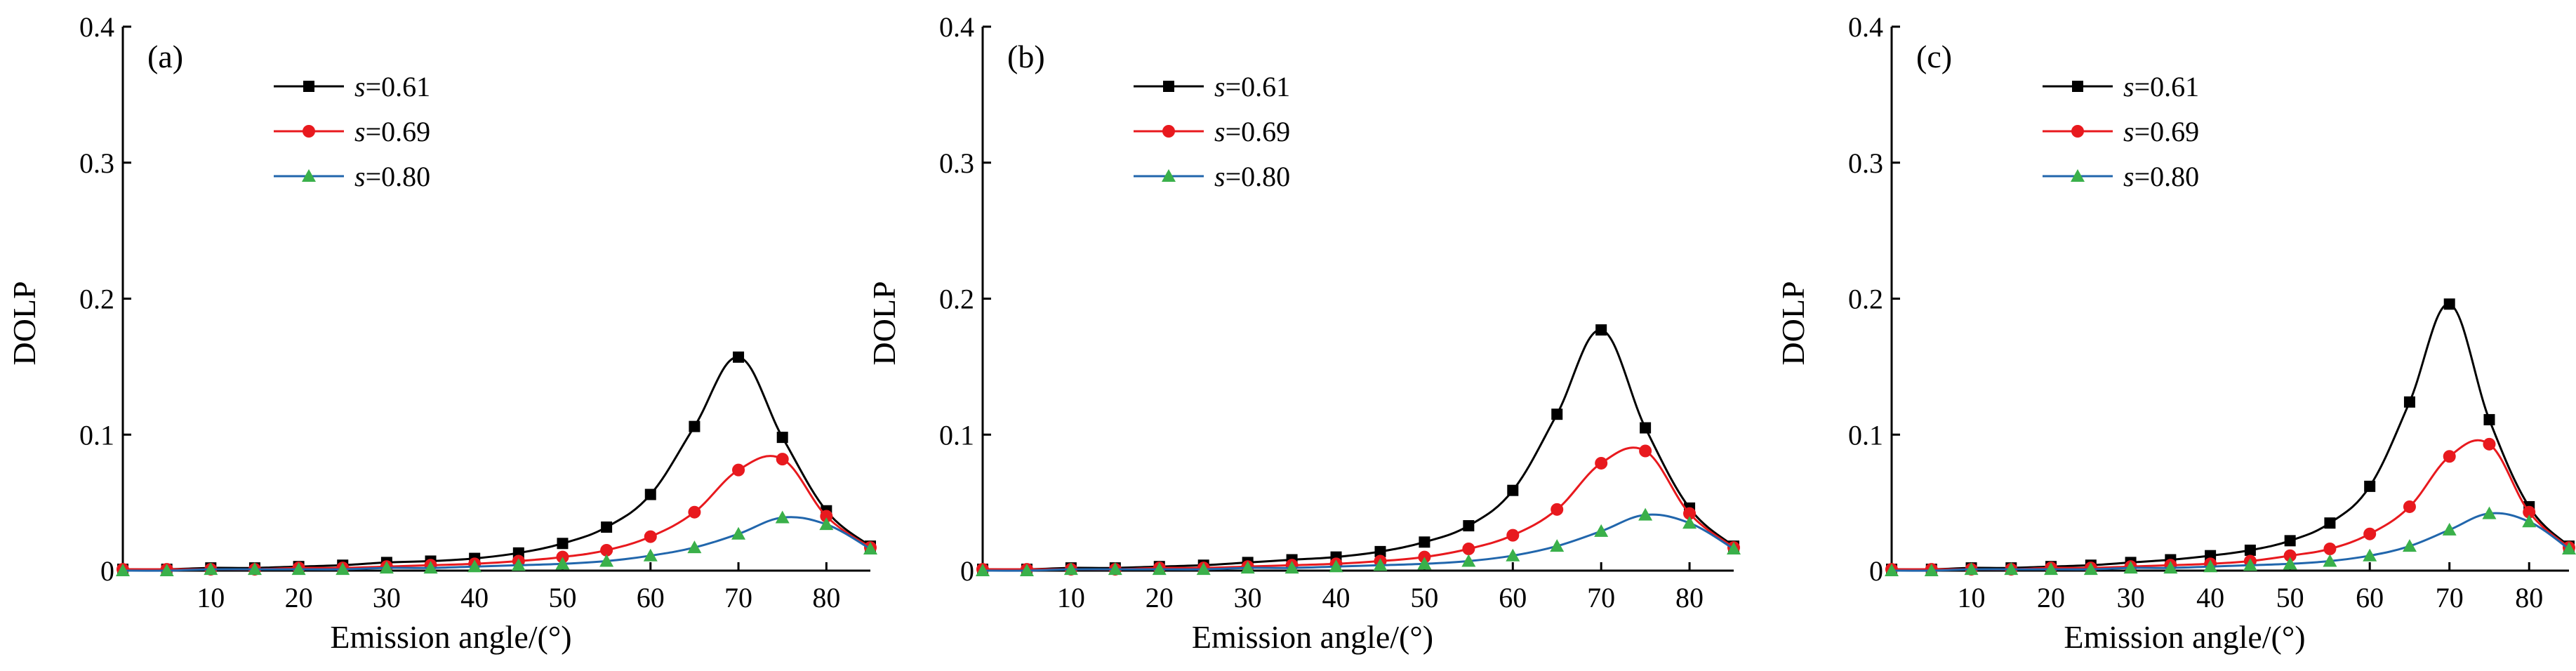 This screenshot has height=671, width=2576. I want to click on panel-label: (c), so click(1934, 56).